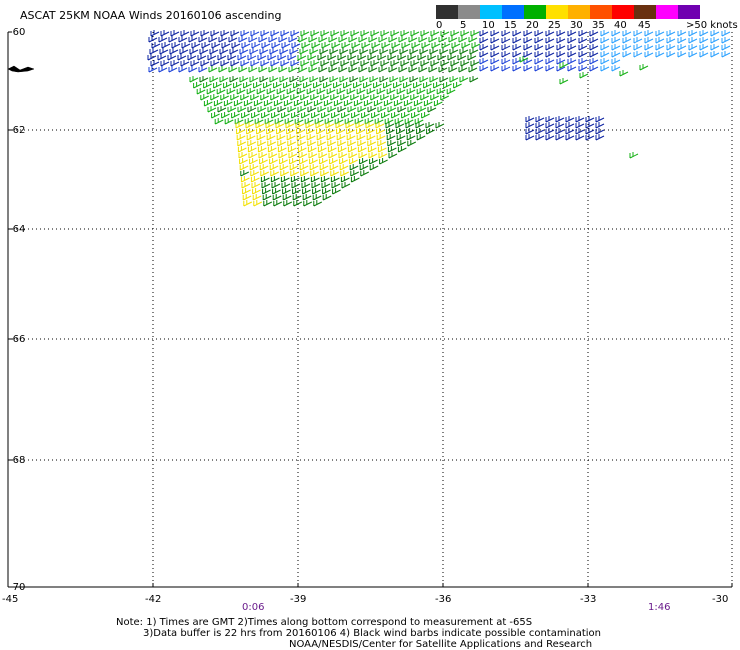 The height and width of the screenshot is (650, 740). Describe the element at coordinates (510, 25) in the screenshot. I see `legend-label: 15` at that location.